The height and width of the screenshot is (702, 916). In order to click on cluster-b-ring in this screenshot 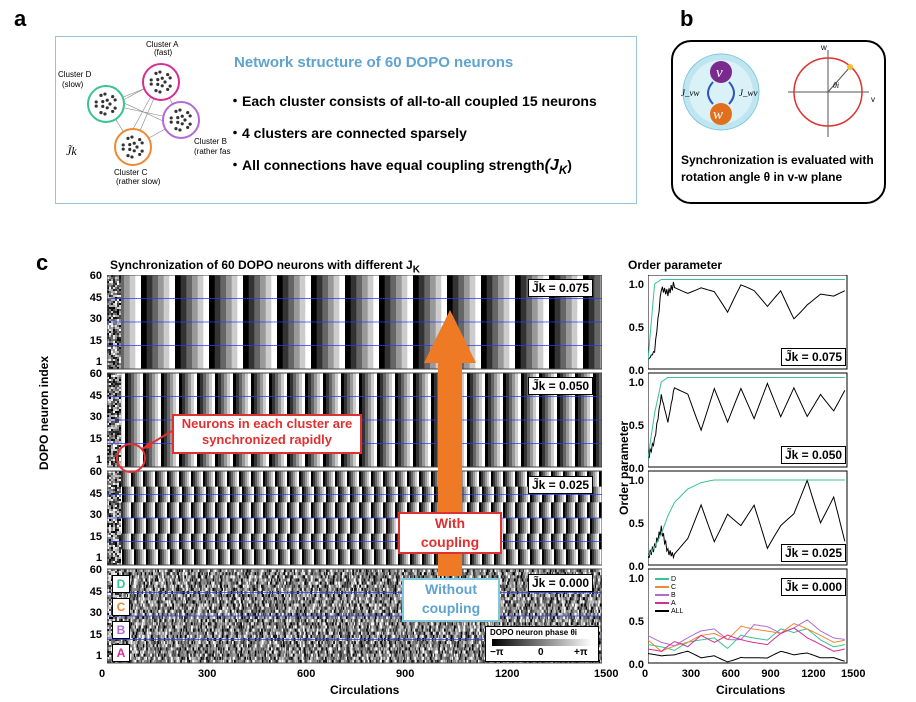, I will do `click(181, 120)`.